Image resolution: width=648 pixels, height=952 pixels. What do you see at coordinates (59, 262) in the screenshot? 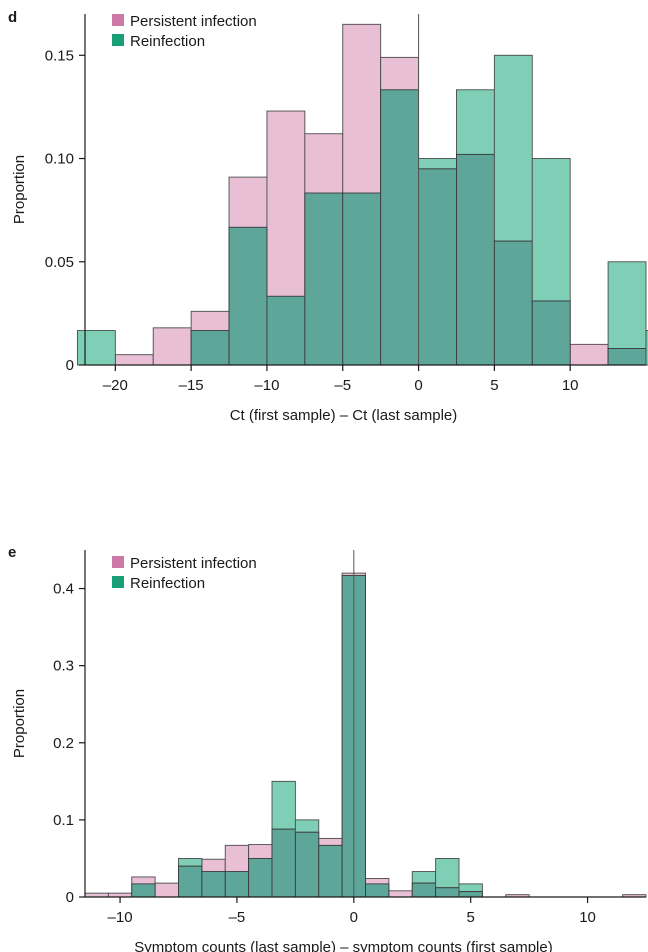
I see `y-tick-label: 0.05` at bounding box center [59, 262].